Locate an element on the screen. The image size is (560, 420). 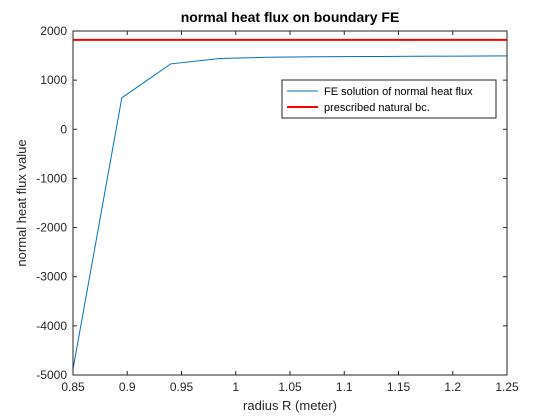
x-tick-label: 1.05 is located at coordinates (290, 387).